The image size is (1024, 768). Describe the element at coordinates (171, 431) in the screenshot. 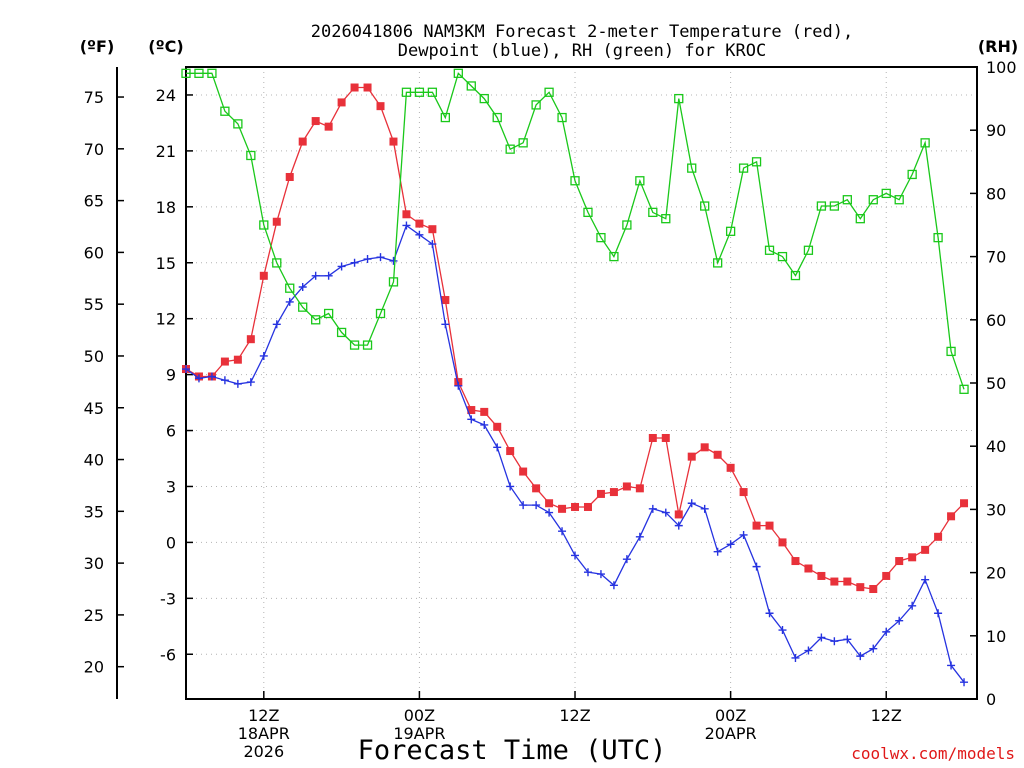

I see `celsius-tick-label: 6` at that location.